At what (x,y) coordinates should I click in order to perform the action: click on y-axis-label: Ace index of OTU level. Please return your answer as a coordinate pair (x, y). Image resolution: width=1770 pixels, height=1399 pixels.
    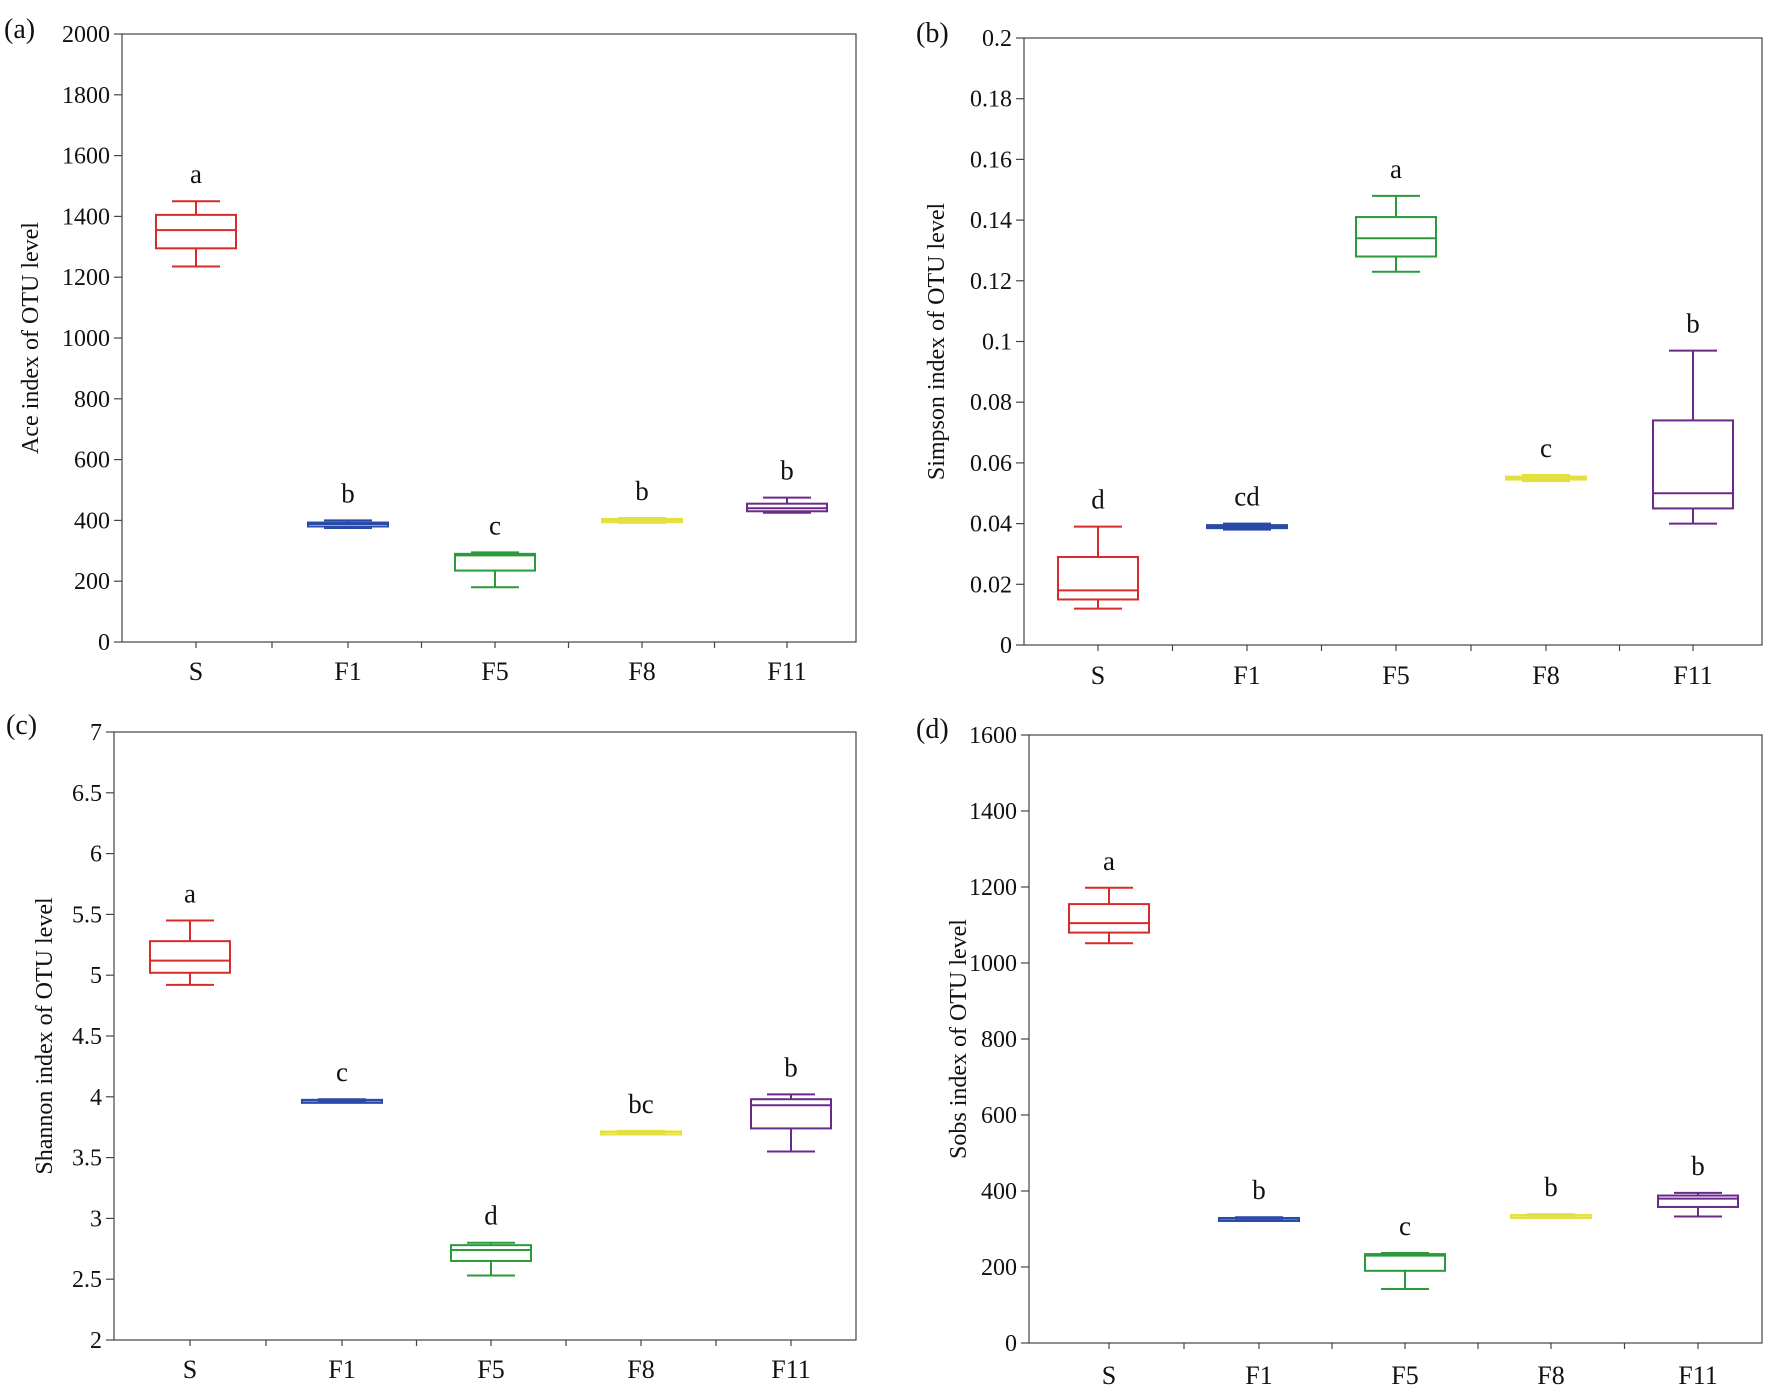
    Looking at the image, I should click on (31, 338).